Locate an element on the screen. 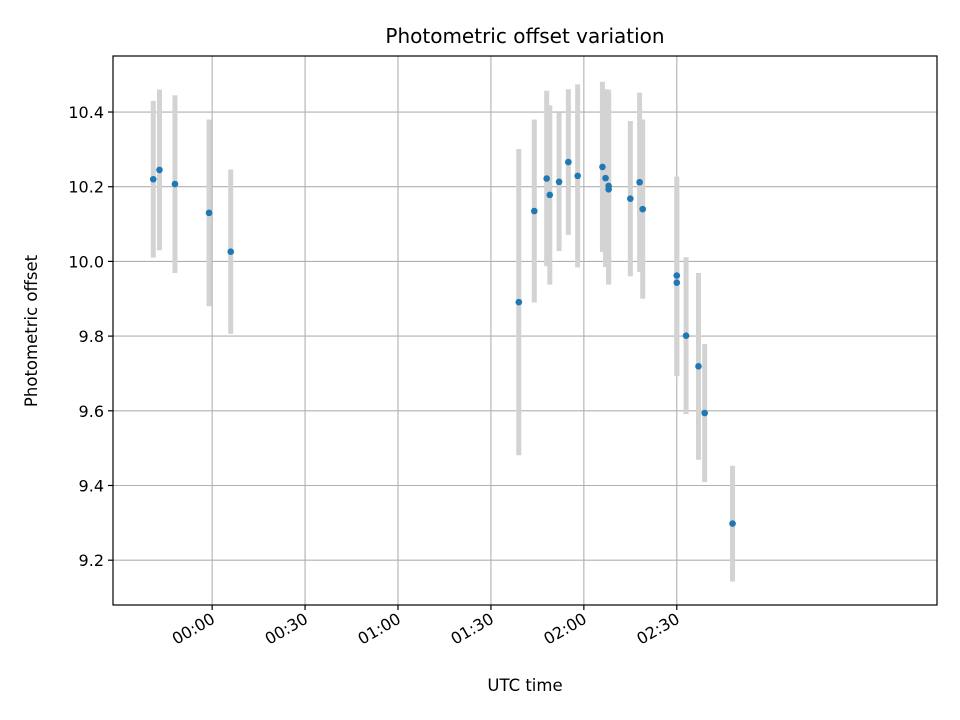 This screenshot has width=960, height=720. y-tick-label: 9.8 is located at coordinates (91, 336).